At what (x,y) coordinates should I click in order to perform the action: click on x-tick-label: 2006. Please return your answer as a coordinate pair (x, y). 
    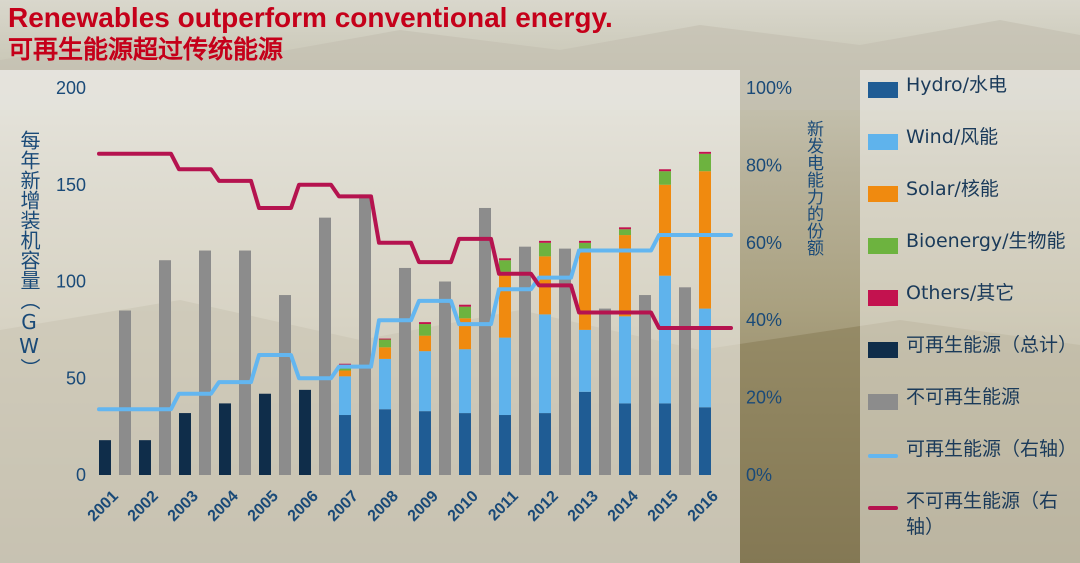
    Looking at the image, I should click on (303, 506).